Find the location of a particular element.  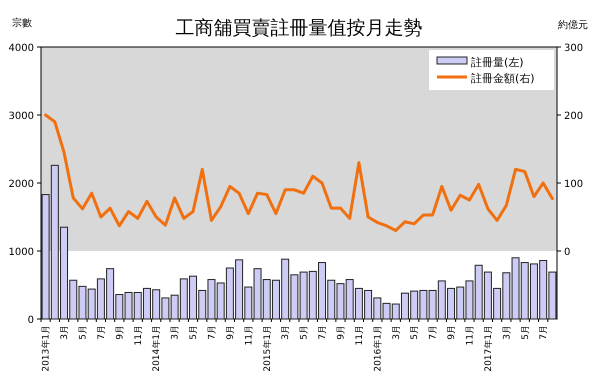

y2-tick-label: 100 is located at coordinates (574, 184).